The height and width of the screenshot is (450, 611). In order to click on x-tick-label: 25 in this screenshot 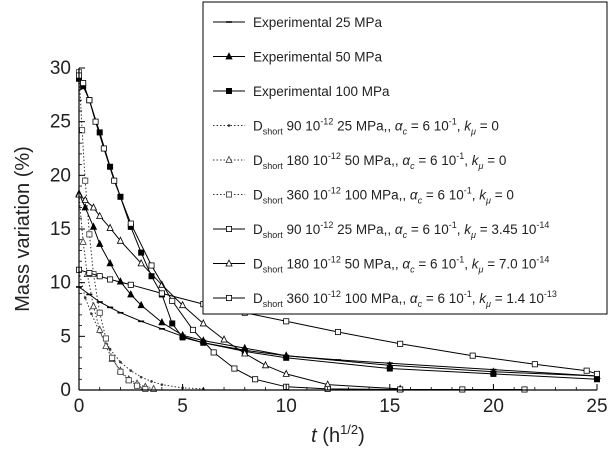, I will do `click(596, 406)`.